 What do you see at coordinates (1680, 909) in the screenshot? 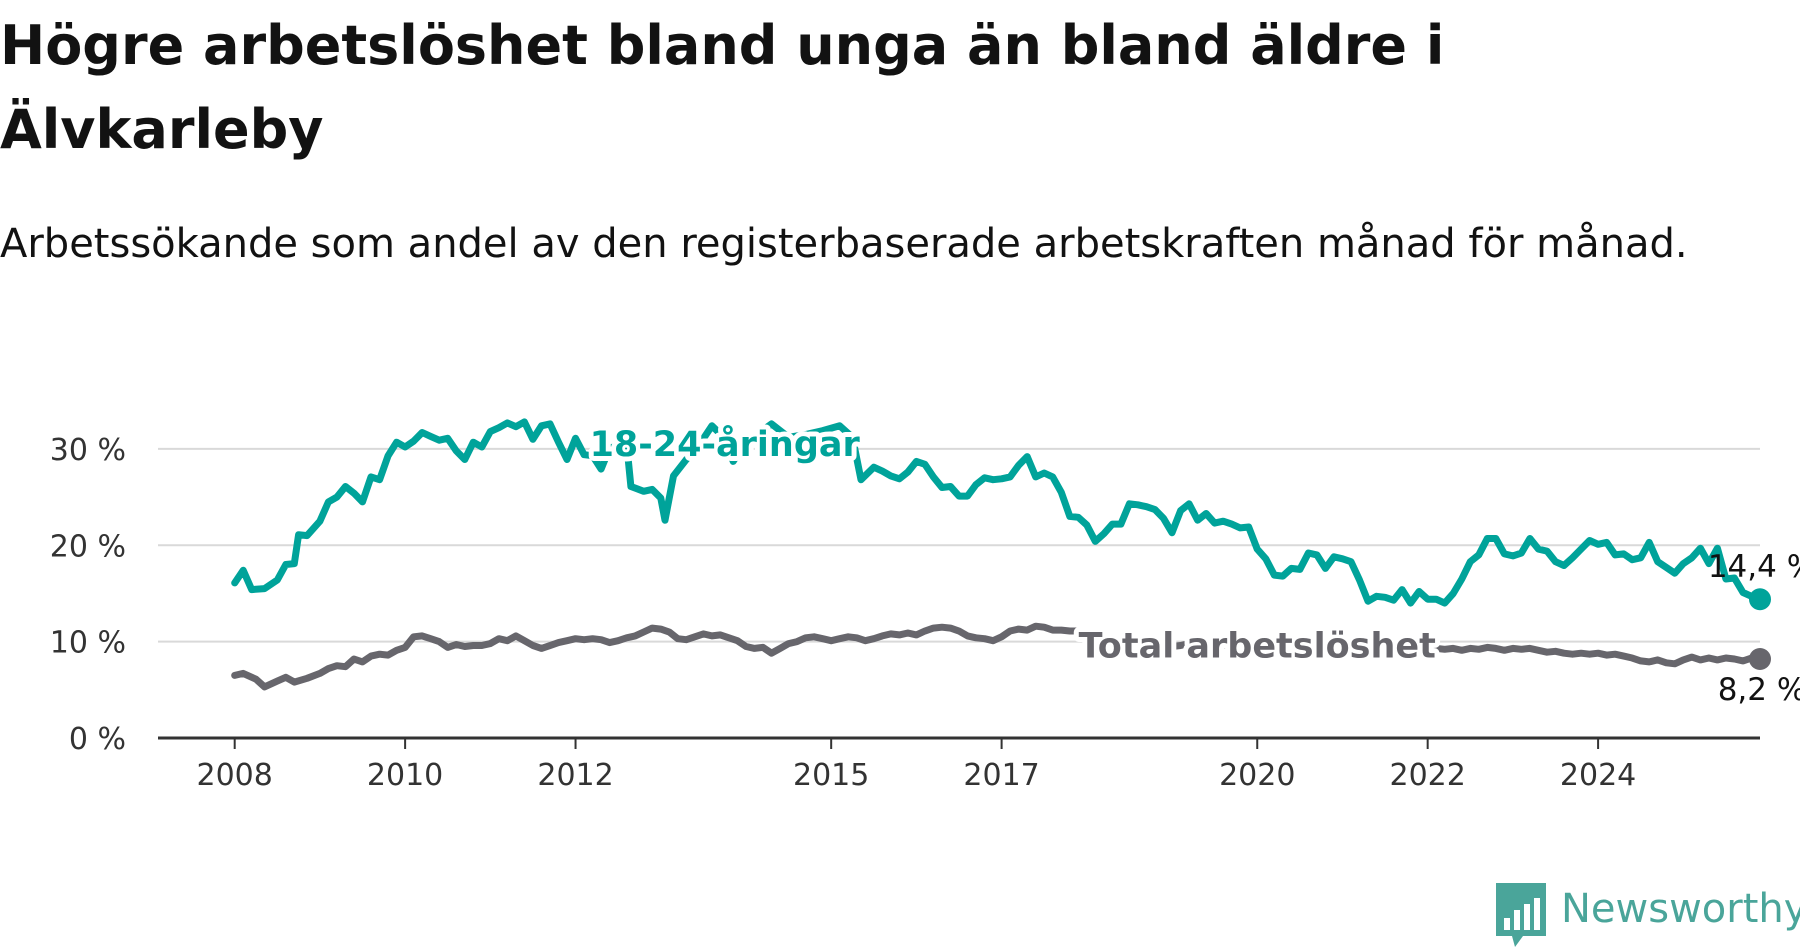
I see `brand-name: Newsworthy` at bounding box center [1680, 909].